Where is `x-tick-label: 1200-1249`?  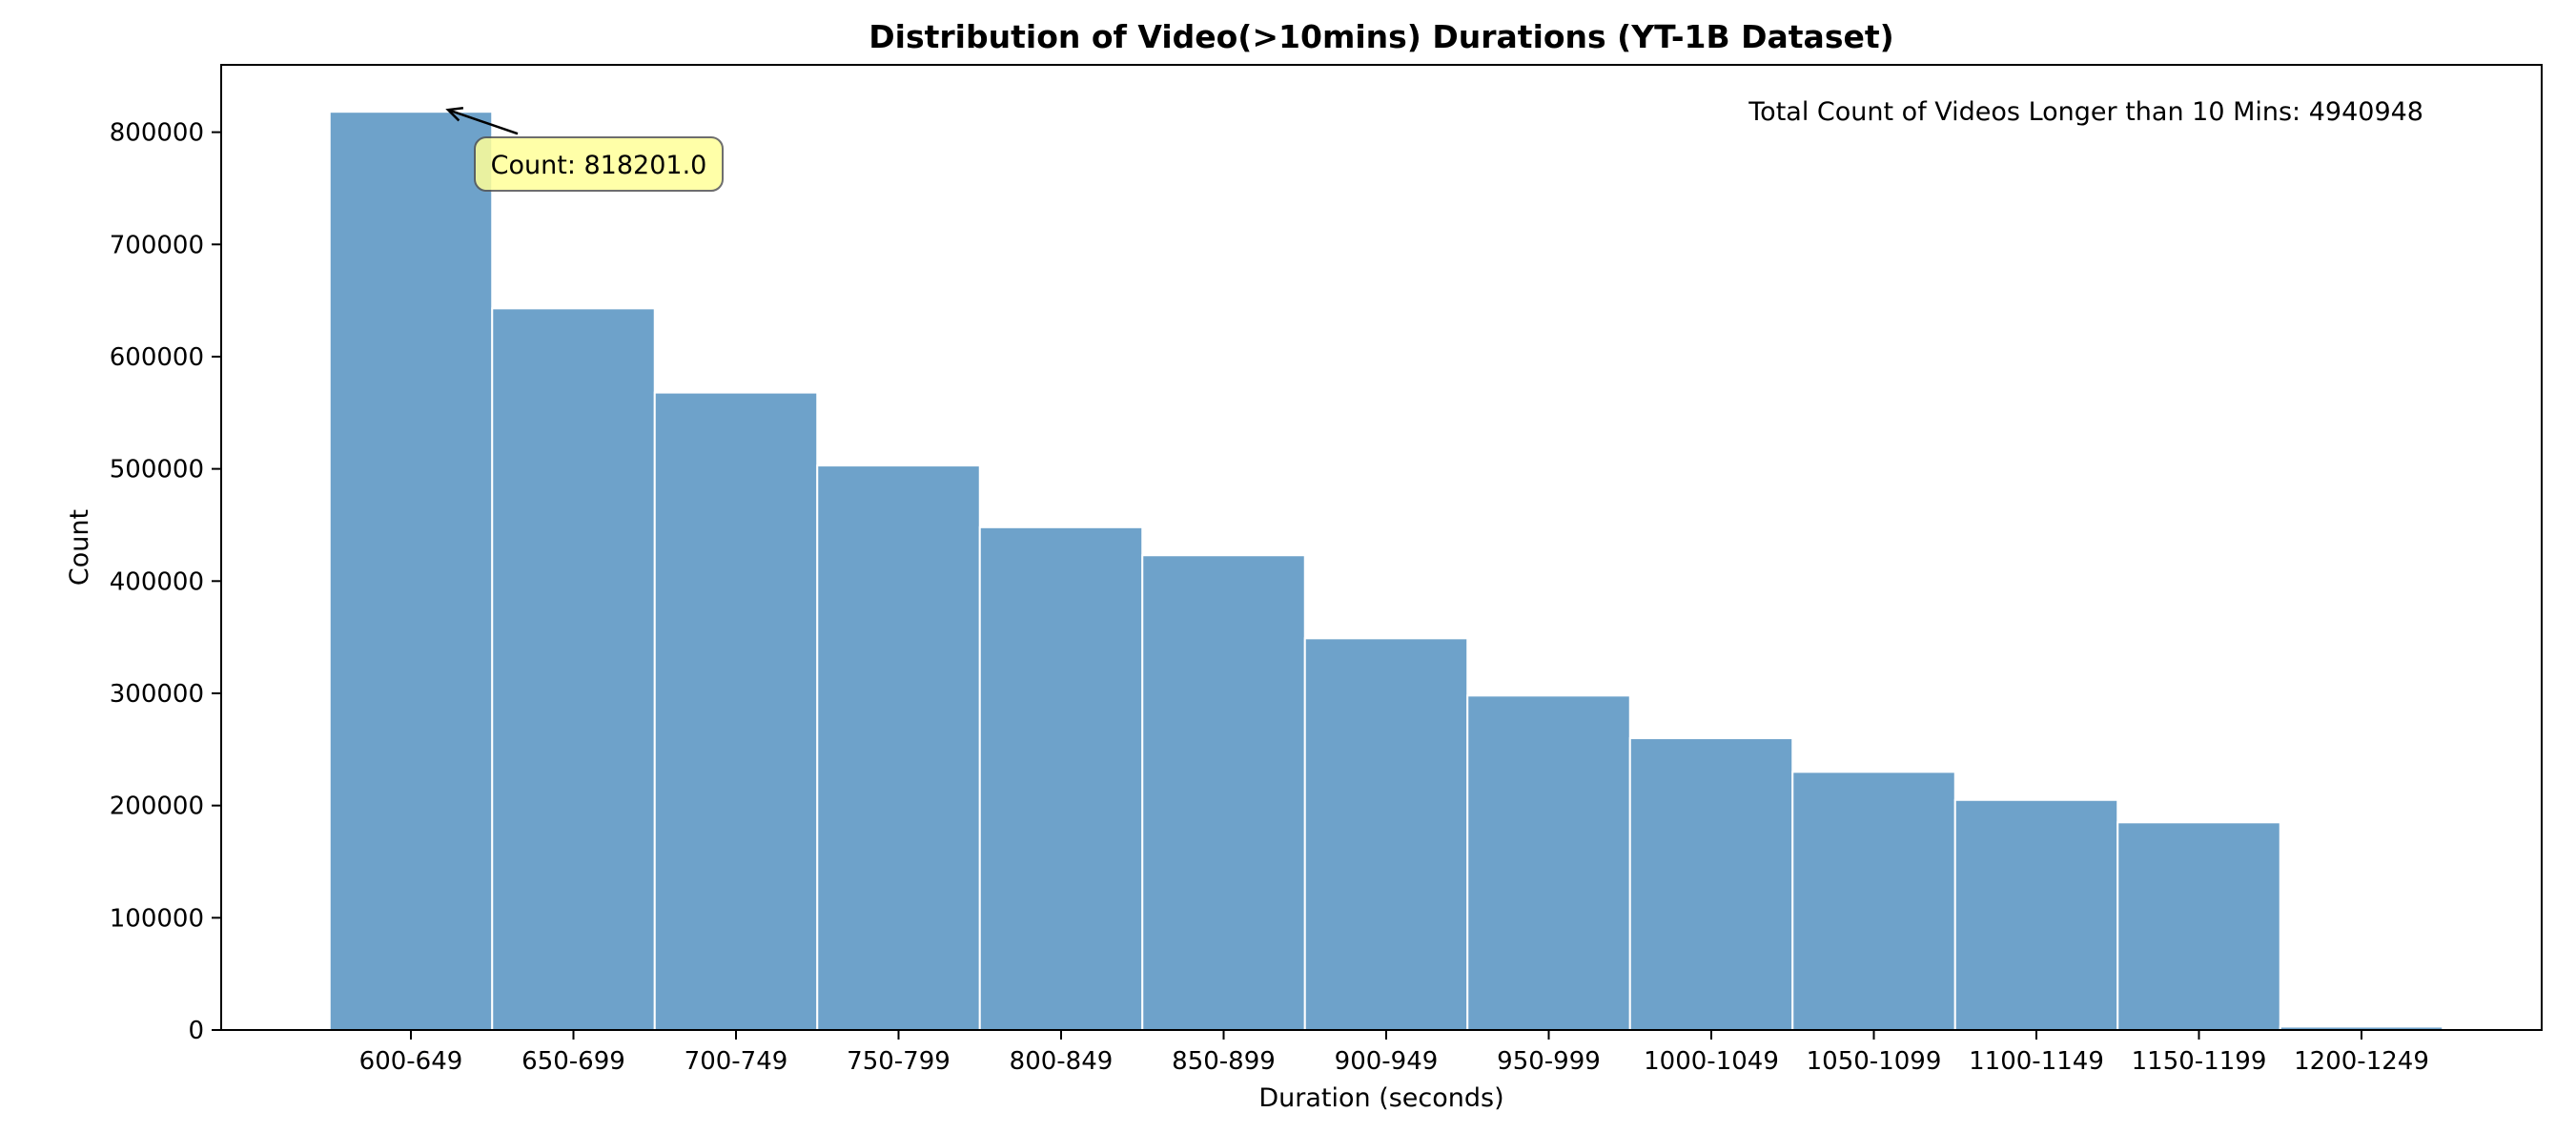
x-tick-label: 1200-1249 is located at coordinates (2362, 1061).